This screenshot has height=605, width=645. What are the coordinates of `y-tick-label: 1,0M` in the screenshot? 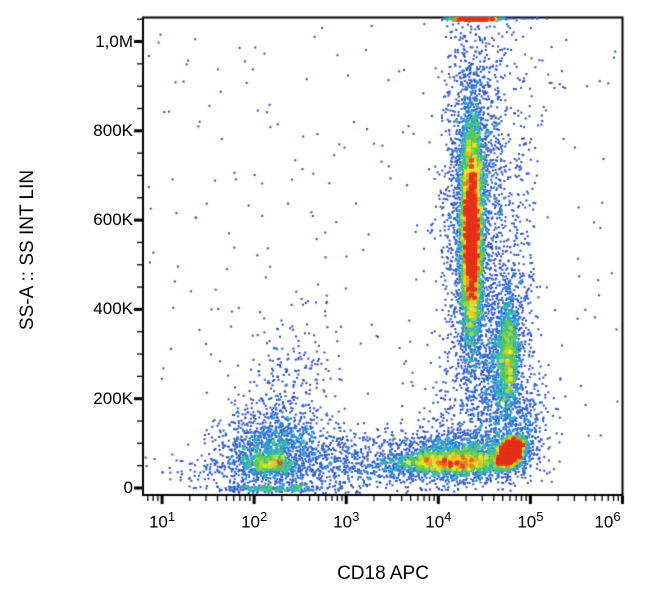 It's located at (114, 41).